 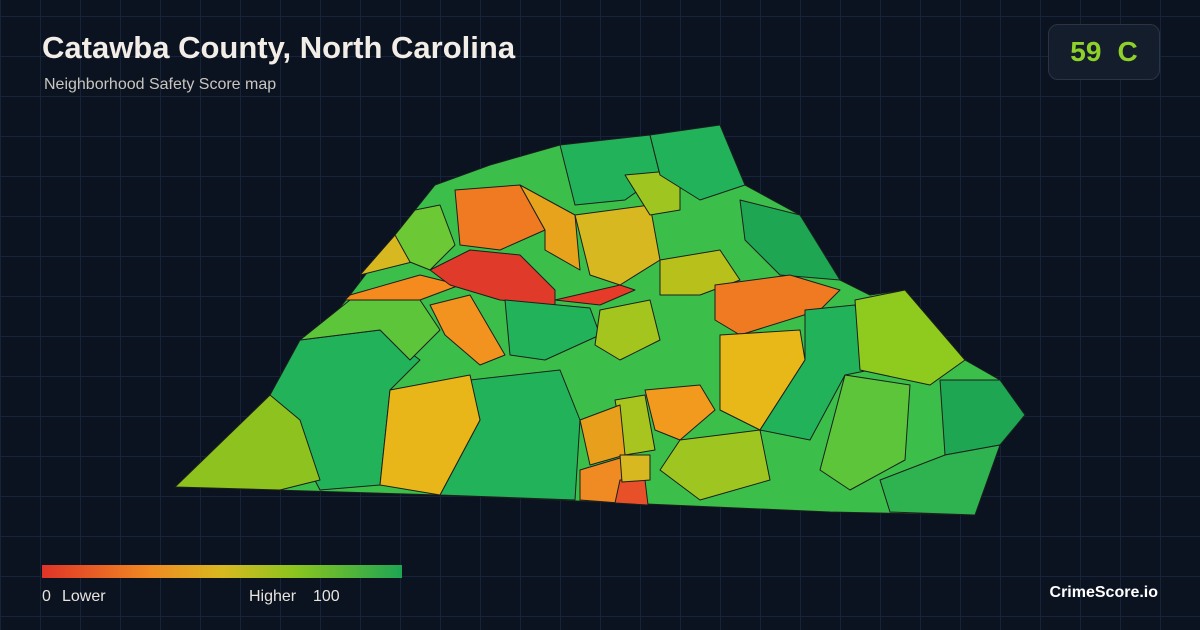 I want to click on score-grade: C, so click(x=1127, y=51).